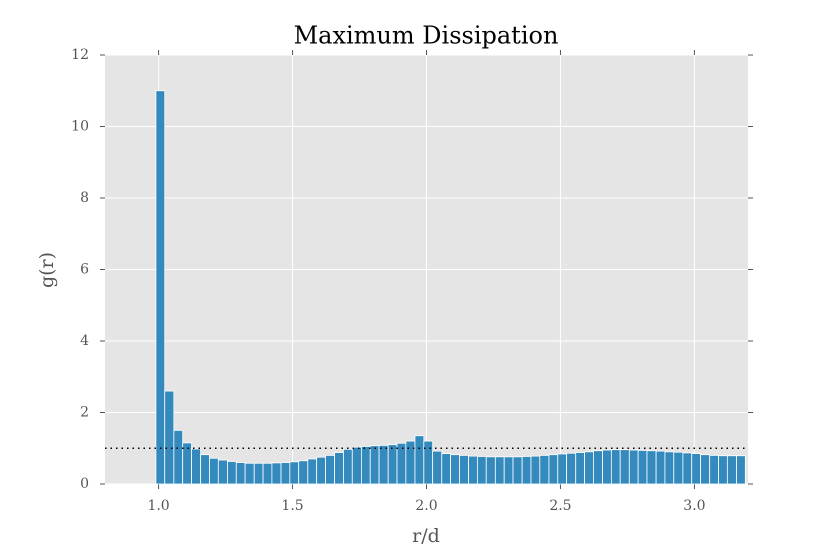 Image resolution: width=830 pixels, height=554 pixels. I want to click on x-tick-label: 3.0, so click(694, 506).